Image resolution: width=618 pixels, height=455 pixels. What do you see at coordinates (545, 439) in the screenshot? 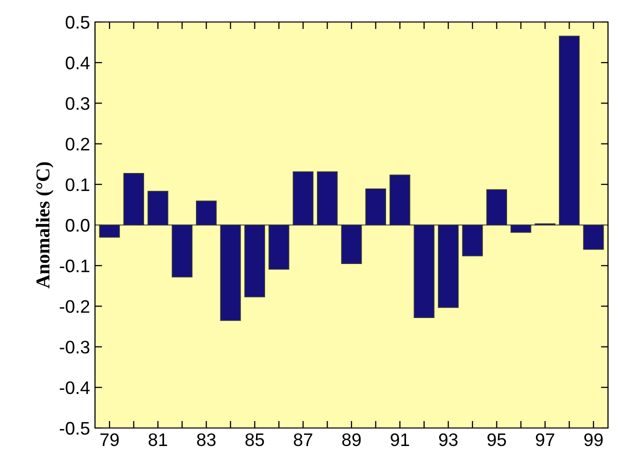
I see `x-tick-label: 97` at bounding box center [545, 439].